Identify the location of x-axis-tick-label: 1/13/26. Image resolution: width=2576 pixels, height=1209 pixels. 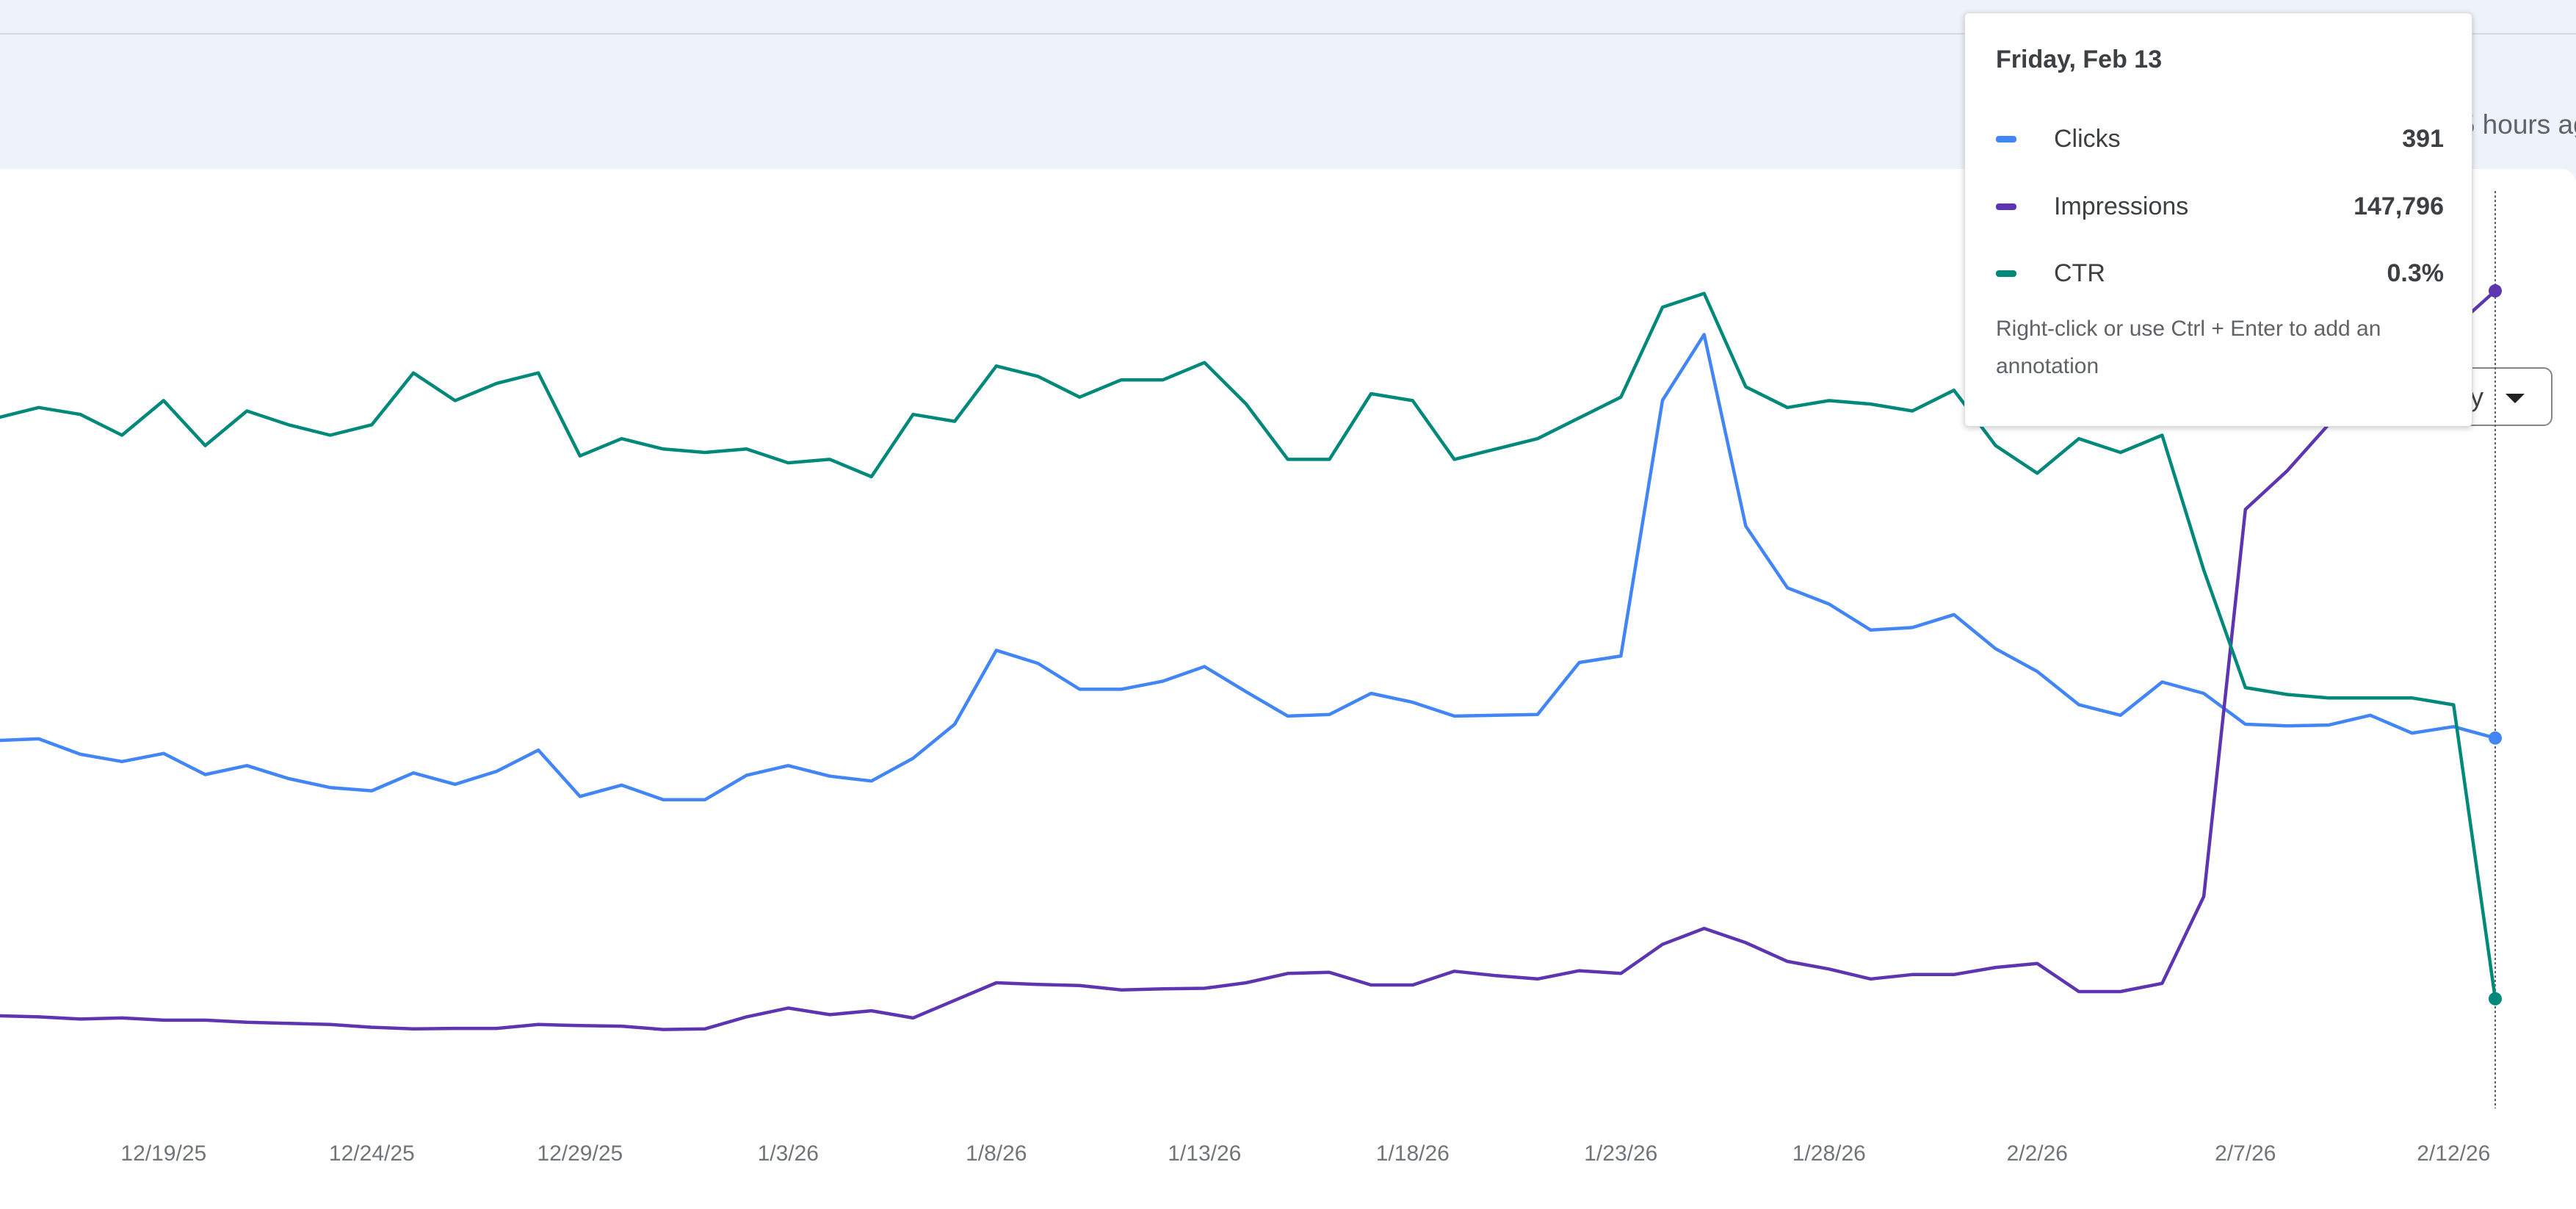
(1204, 1153).